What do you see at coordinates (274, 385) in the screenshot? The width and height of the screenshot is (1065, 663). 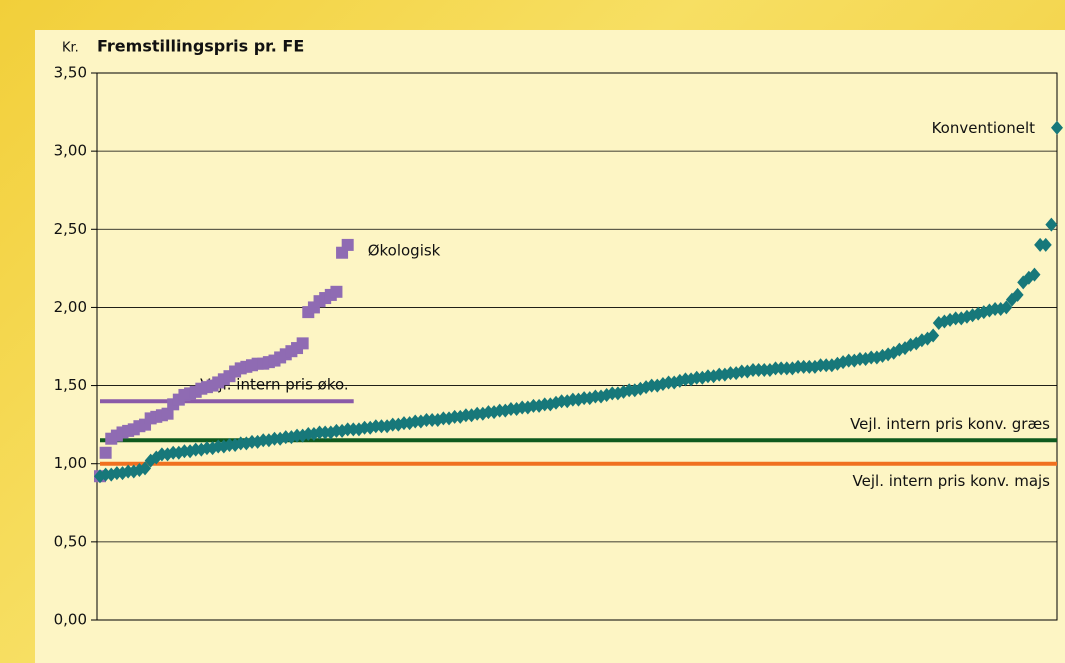 I see `reference-label: Vejl. intern pris øko.` at bounding box center [274, 385].